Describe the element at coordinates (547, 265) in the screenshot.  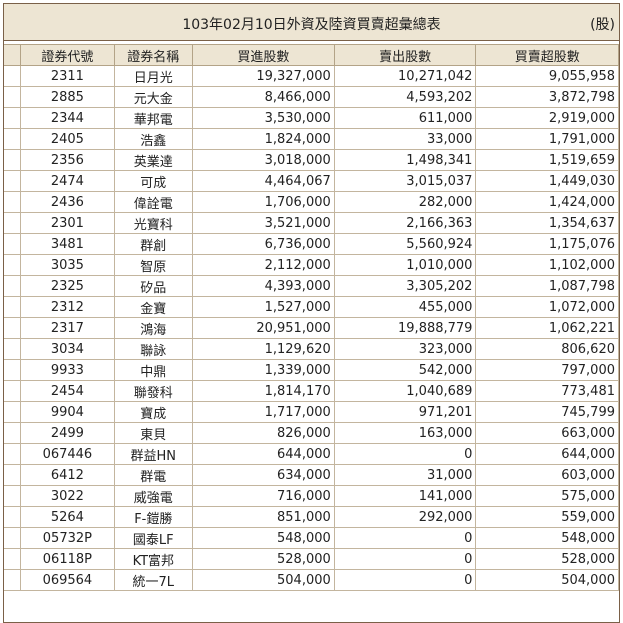
I see `net-shares-cell: 1,102,000` at that location.